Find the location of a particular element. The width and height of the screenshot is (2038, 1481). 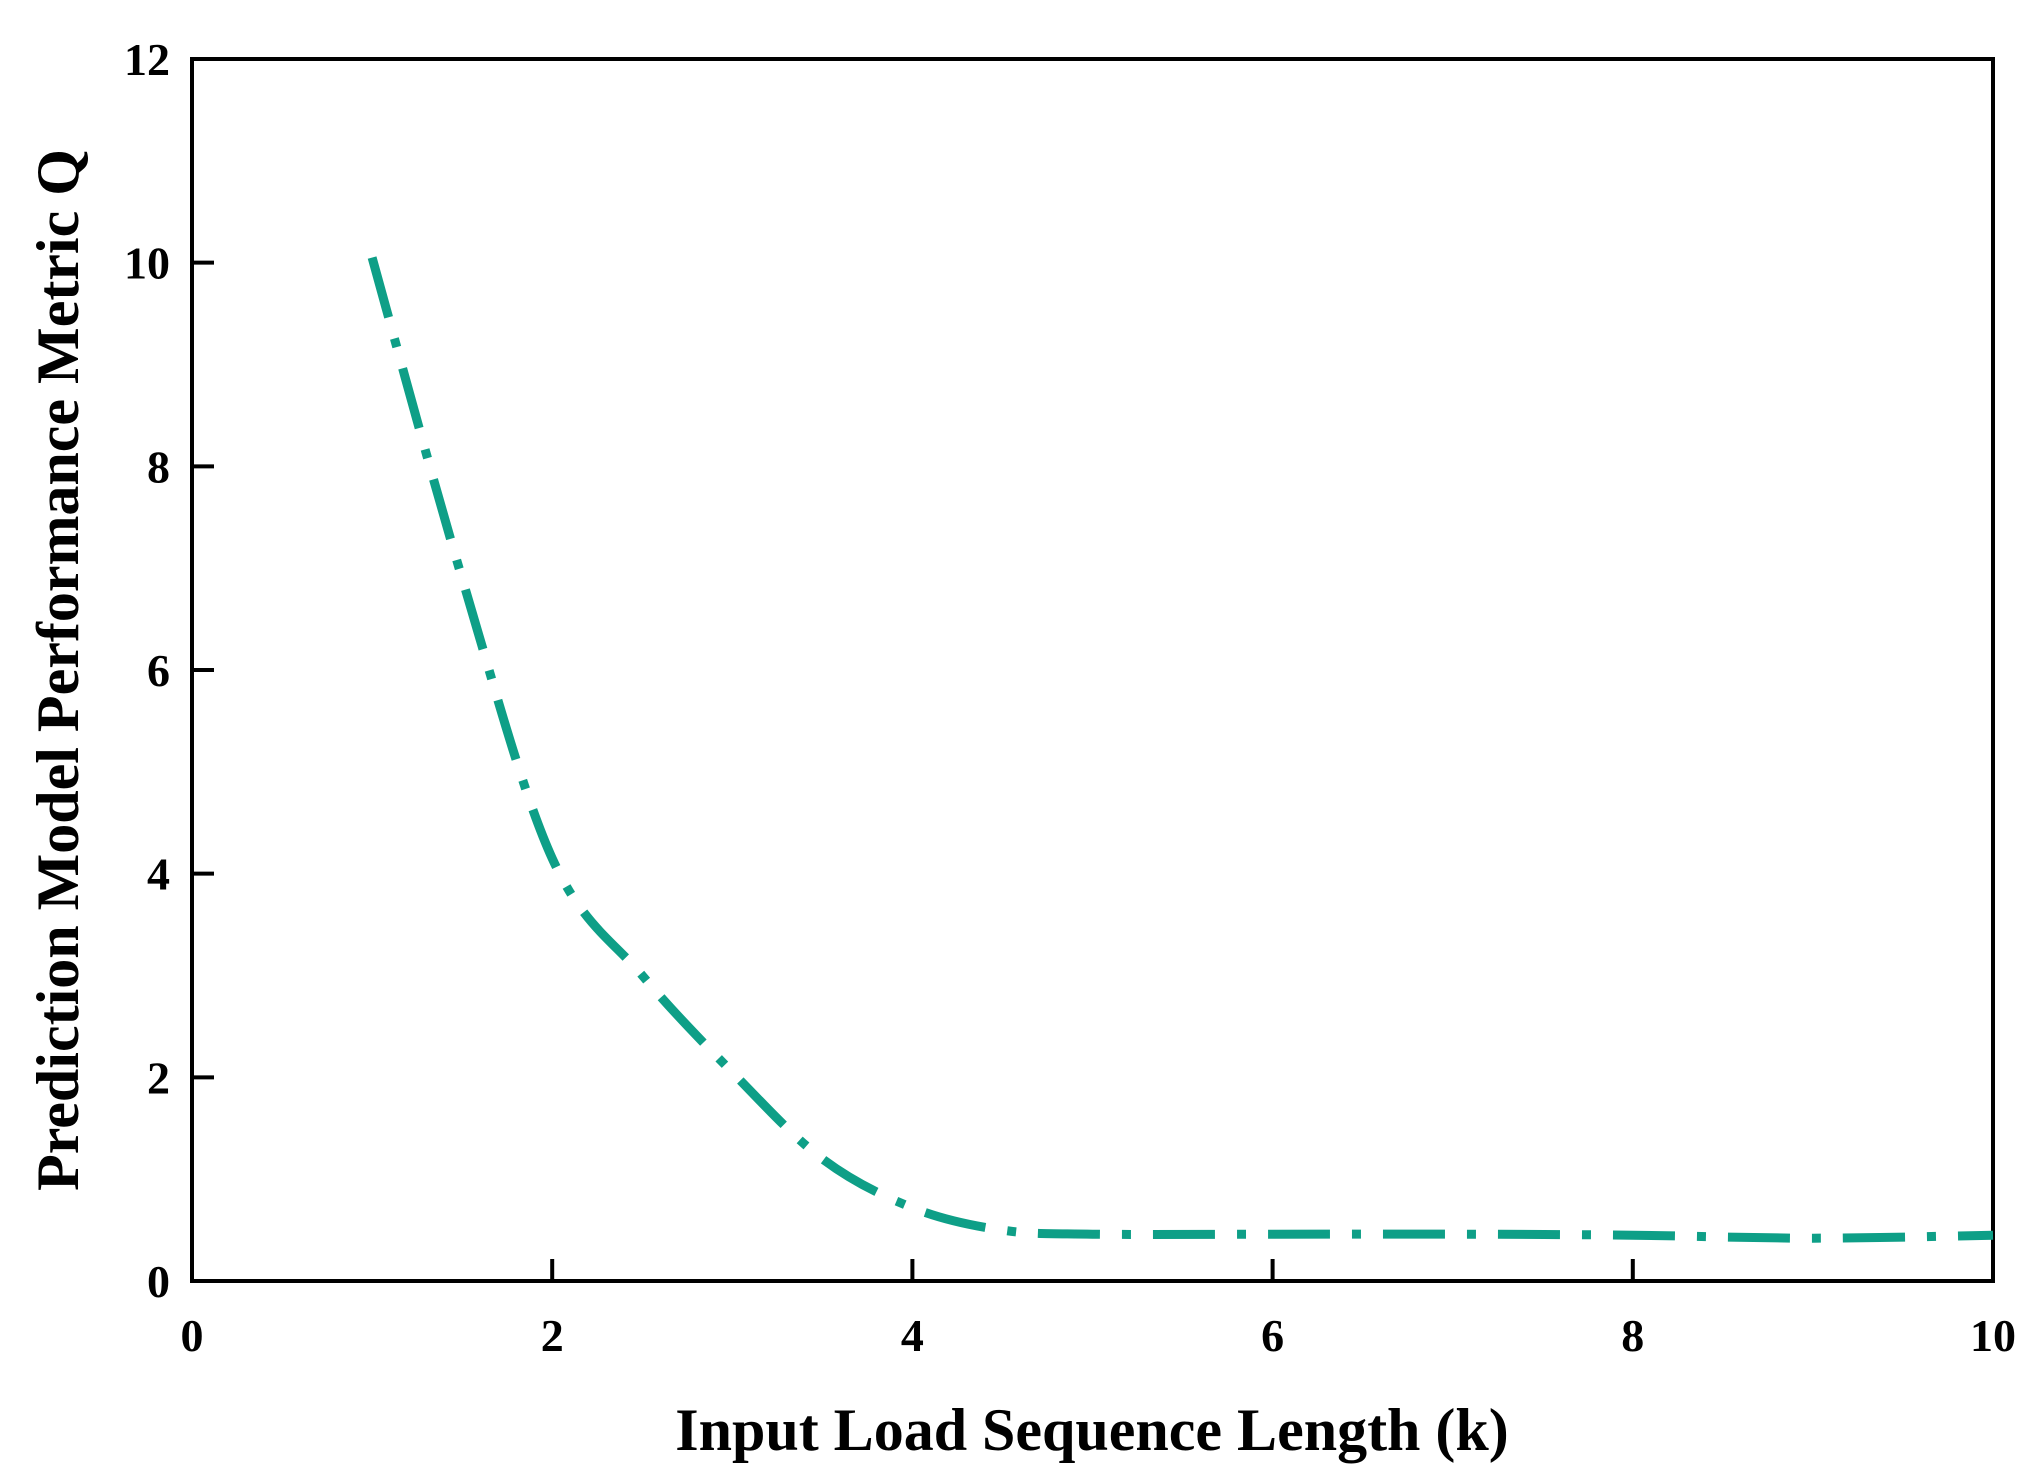

x-tick-label: 10 is located at coordinates (1993, 1335).